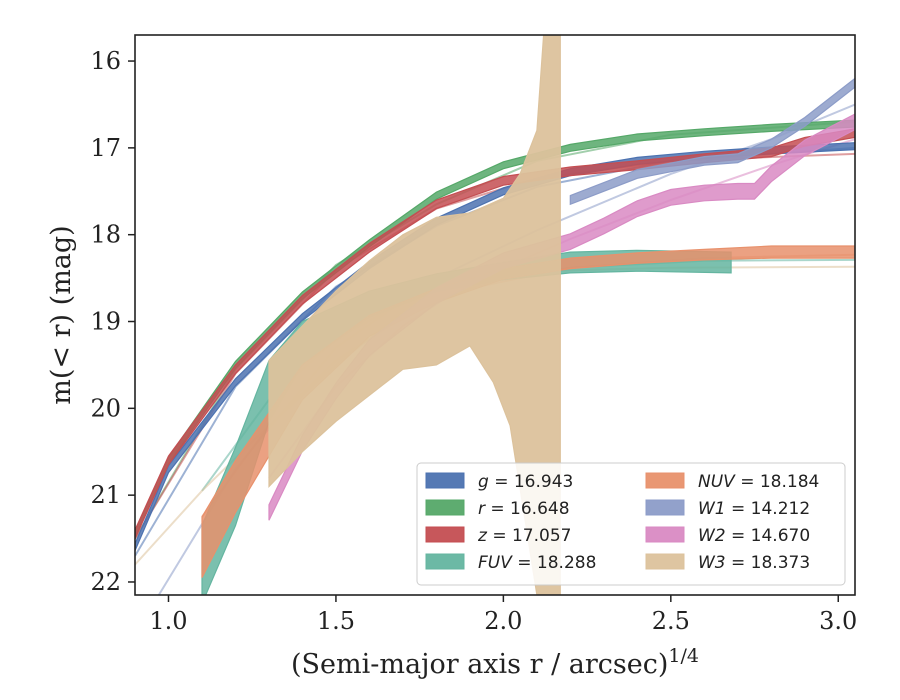 The image size is (900, 700). I want to click on x-tick-label: 2.0, so click(503, 621).